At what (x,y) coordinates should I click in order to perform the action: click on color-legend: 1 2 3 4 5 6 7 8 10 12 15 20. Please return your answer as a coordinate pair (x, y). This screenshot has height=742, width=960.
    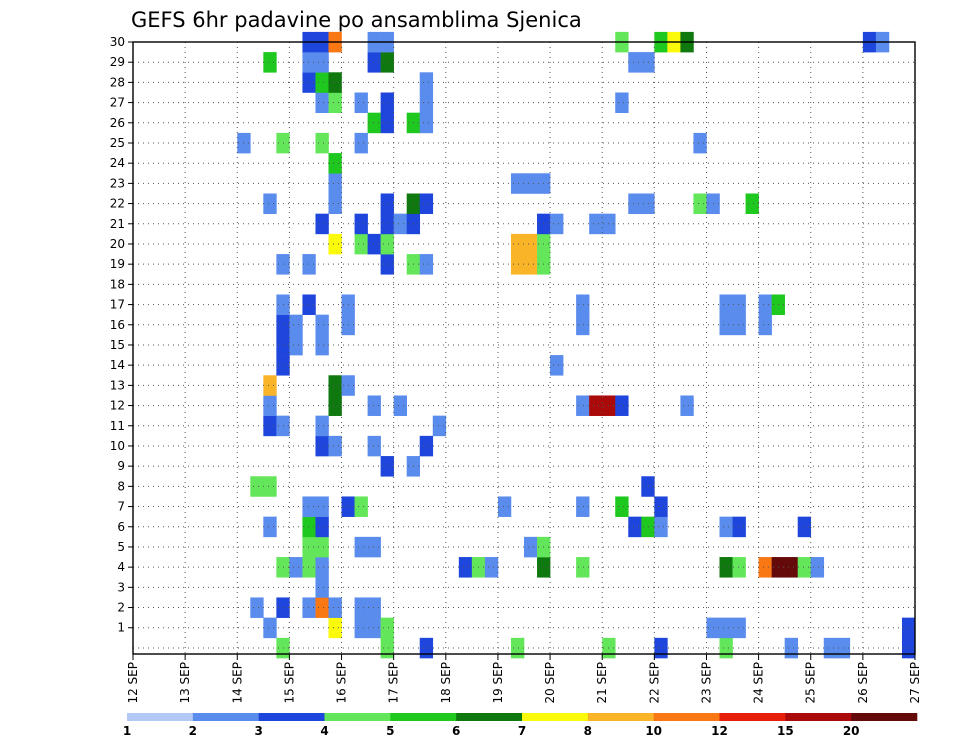
    Looking at the image, I should click on (520, 725).